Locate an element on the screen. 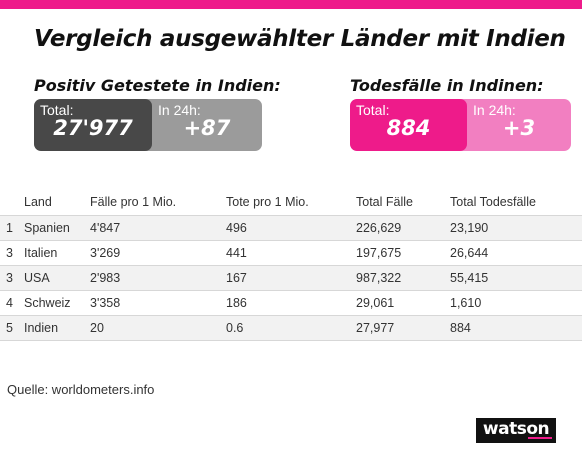 The height and width of the screenshot is (456, 582). cell-cases-per-million: 20 is located at coordinates (158, 328).